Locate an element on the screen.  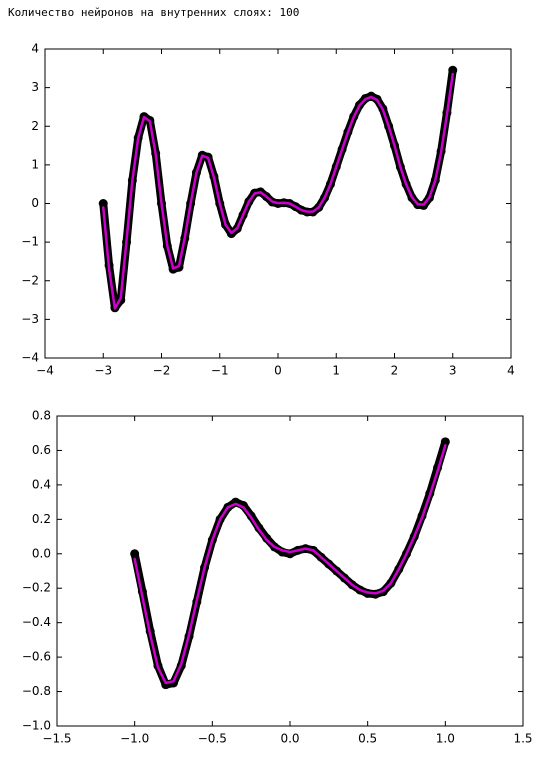
x-tick-label: −4 is located at coordinates (45, 371).